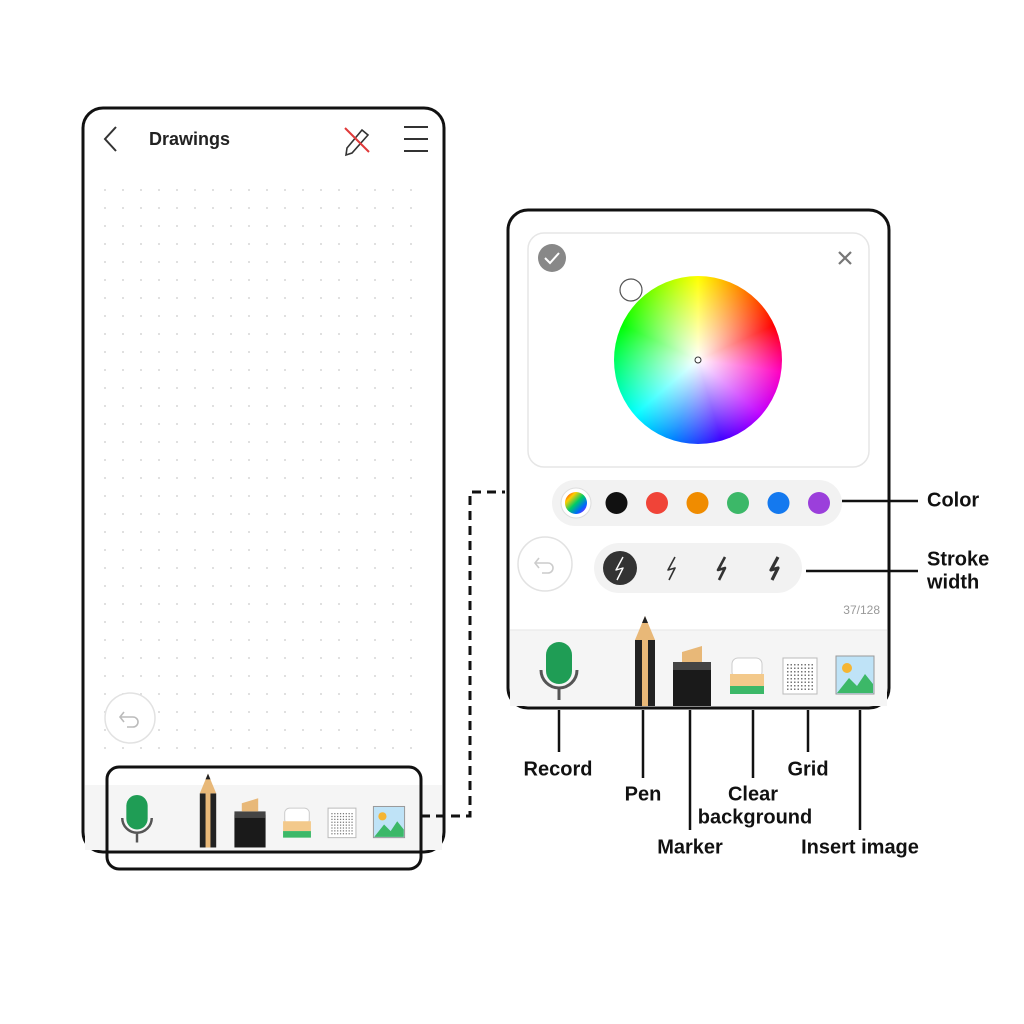  I want to click on stroke-selected, so click(620, 568).